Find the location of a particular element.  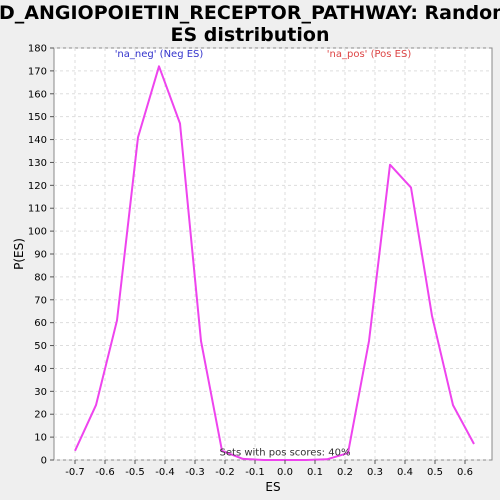

x-tick-label: -0.2 is located at coordinates (225, 472).